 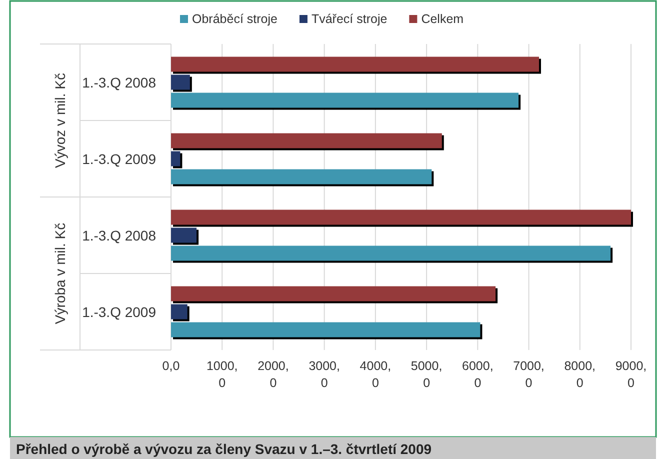 I want to click on text: Výroba v mil. Kč, so click(x=60, y=273).